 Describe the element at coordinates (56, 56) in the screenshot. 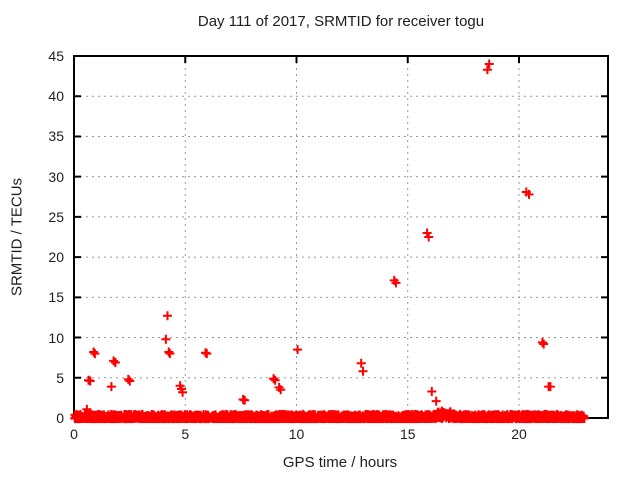

I see `y-tick-label: 45` at that location.